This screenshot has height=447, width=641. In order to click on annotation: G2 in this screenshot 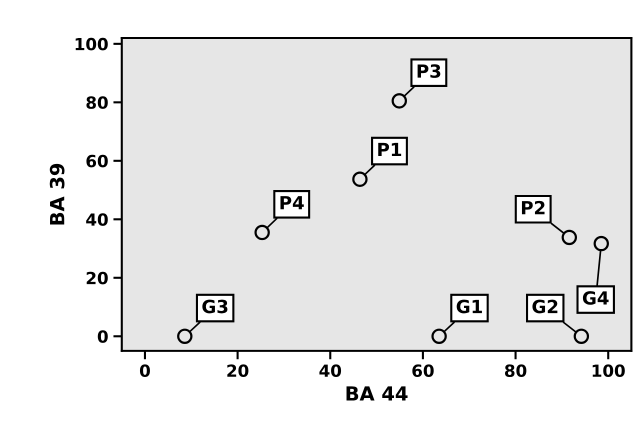, I will do `click(545, 307)`.